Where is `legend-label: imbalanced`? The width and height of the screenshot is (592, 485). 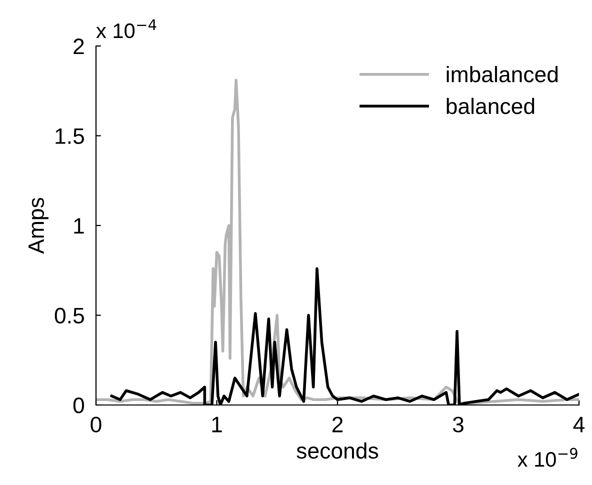
legend-label: imbalanced is located at coordinates (502, 74).